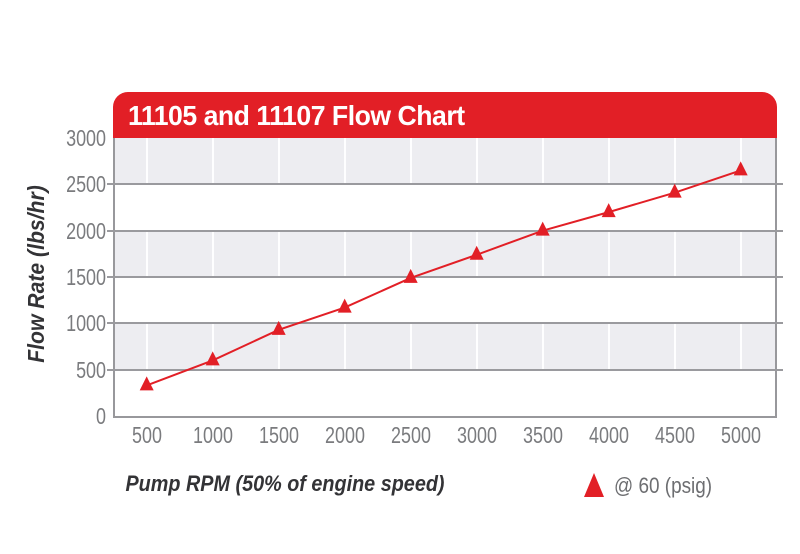 This screenshot has height=554, width=800. What do you see at coordinates (608, 435) in the screenshot?
I see `x-tick-label: 4000` at bounding box center [608, 435].